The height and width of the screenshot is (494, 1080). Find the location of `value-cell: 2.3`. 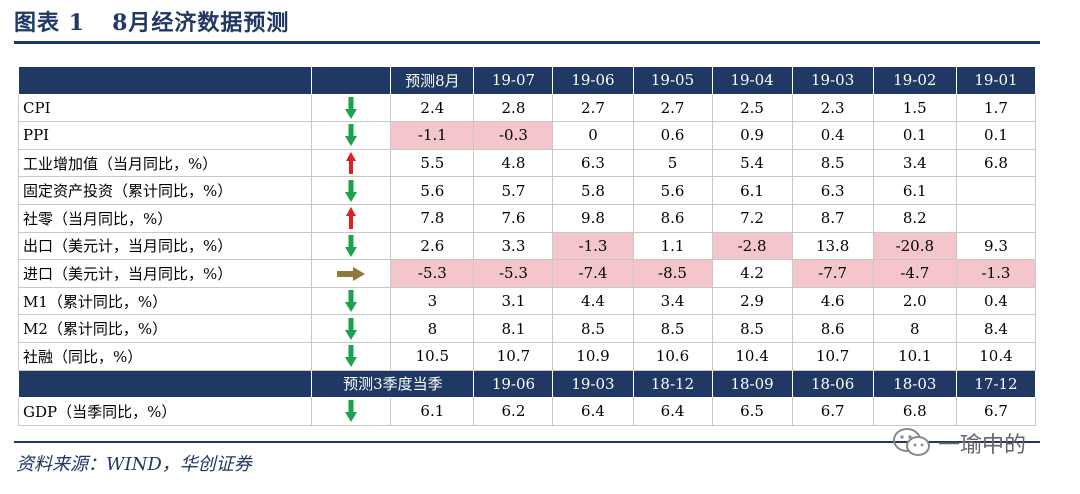

value-cell: 2.3 is located at coordinates (832, 108).